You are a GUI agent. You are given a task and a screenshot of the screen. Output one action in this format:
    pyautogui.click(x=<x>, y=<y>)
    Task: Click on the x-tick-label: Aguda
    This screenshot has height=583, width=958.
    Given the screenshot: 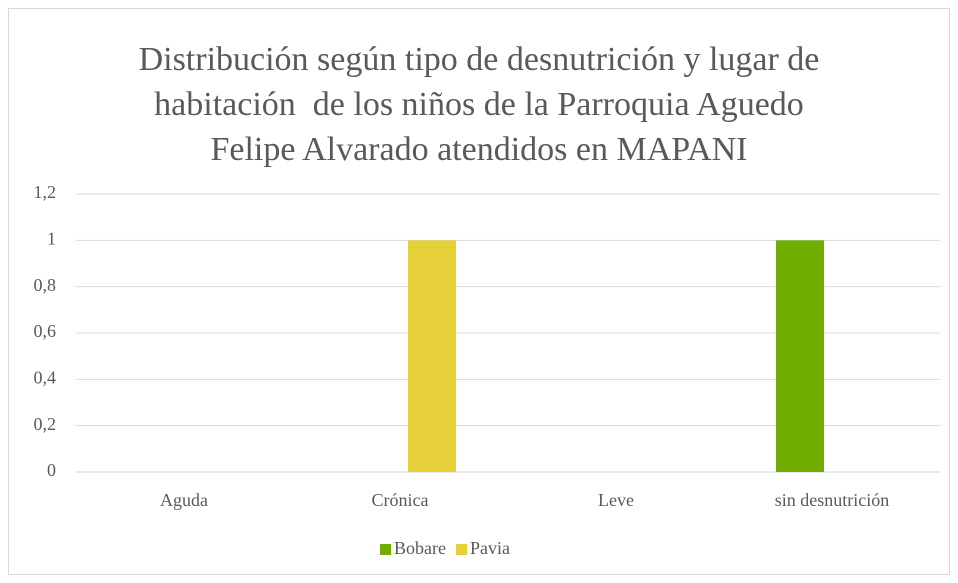 What is the action you would take?
    pyautogui.click(x=184, y=500)
    